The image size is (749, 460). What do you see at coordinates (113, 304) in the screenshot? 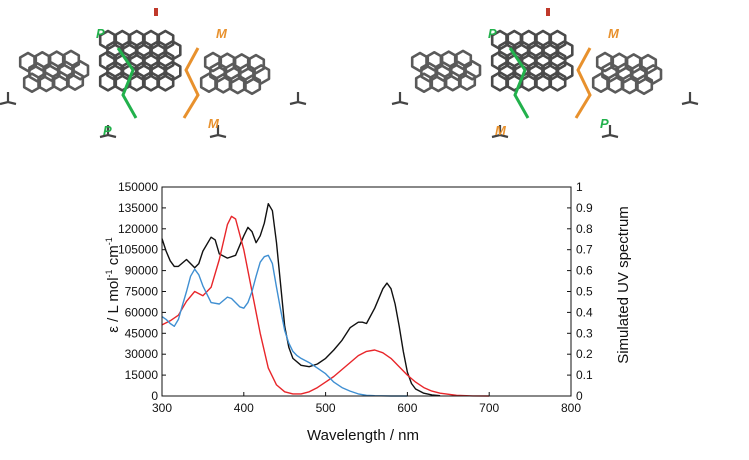
I see `y-left-label-main: ε / L mol` at bounding box center [113, 304].